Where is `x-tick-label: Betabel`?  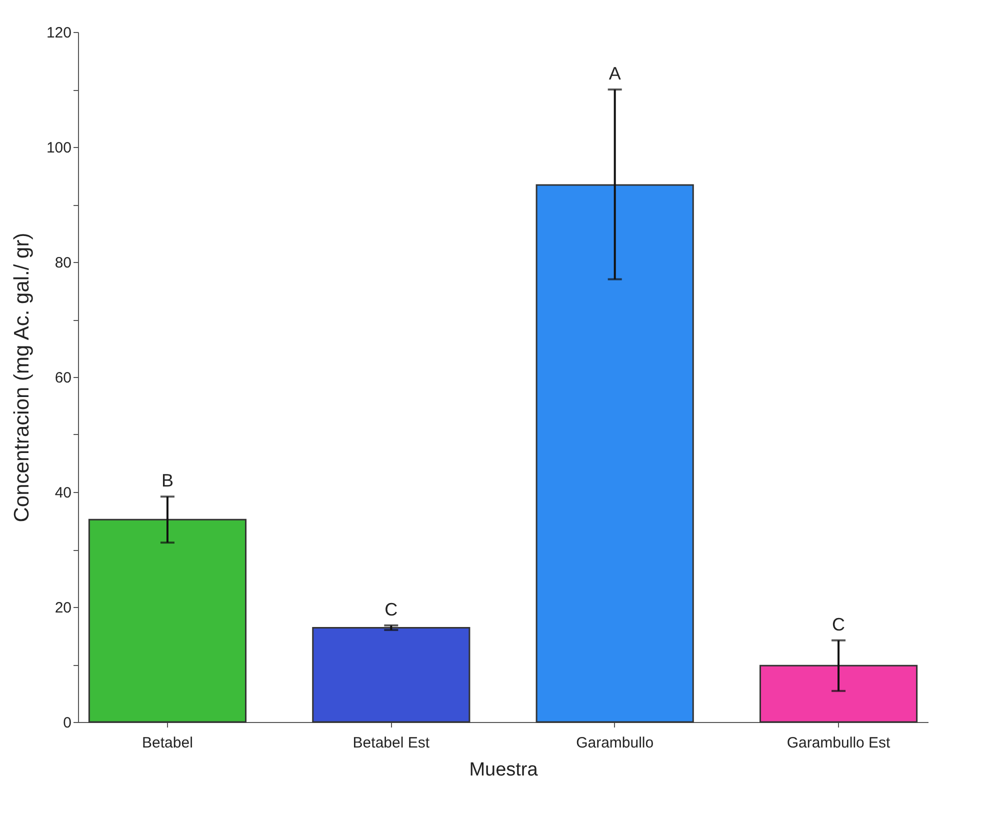
x-tick-label: Betabel is located at coordinates (167, 743).